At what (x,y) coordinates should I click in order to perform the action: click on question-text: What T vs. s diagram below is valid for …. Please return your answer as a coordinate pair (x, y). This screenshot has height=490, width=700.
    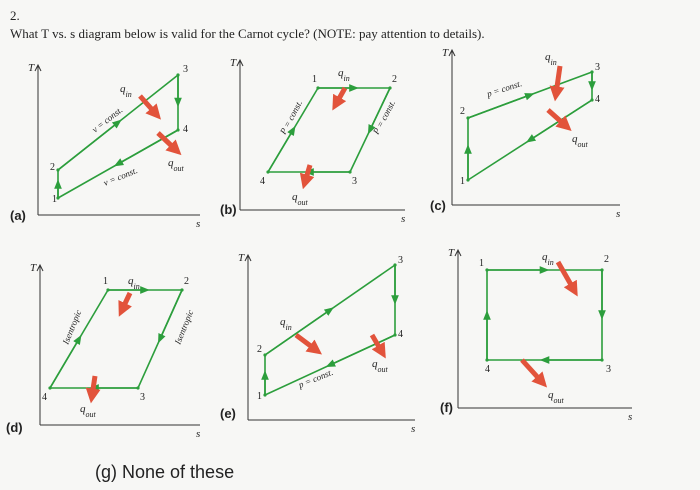
    Looking at the image, I should click on (247, 33).